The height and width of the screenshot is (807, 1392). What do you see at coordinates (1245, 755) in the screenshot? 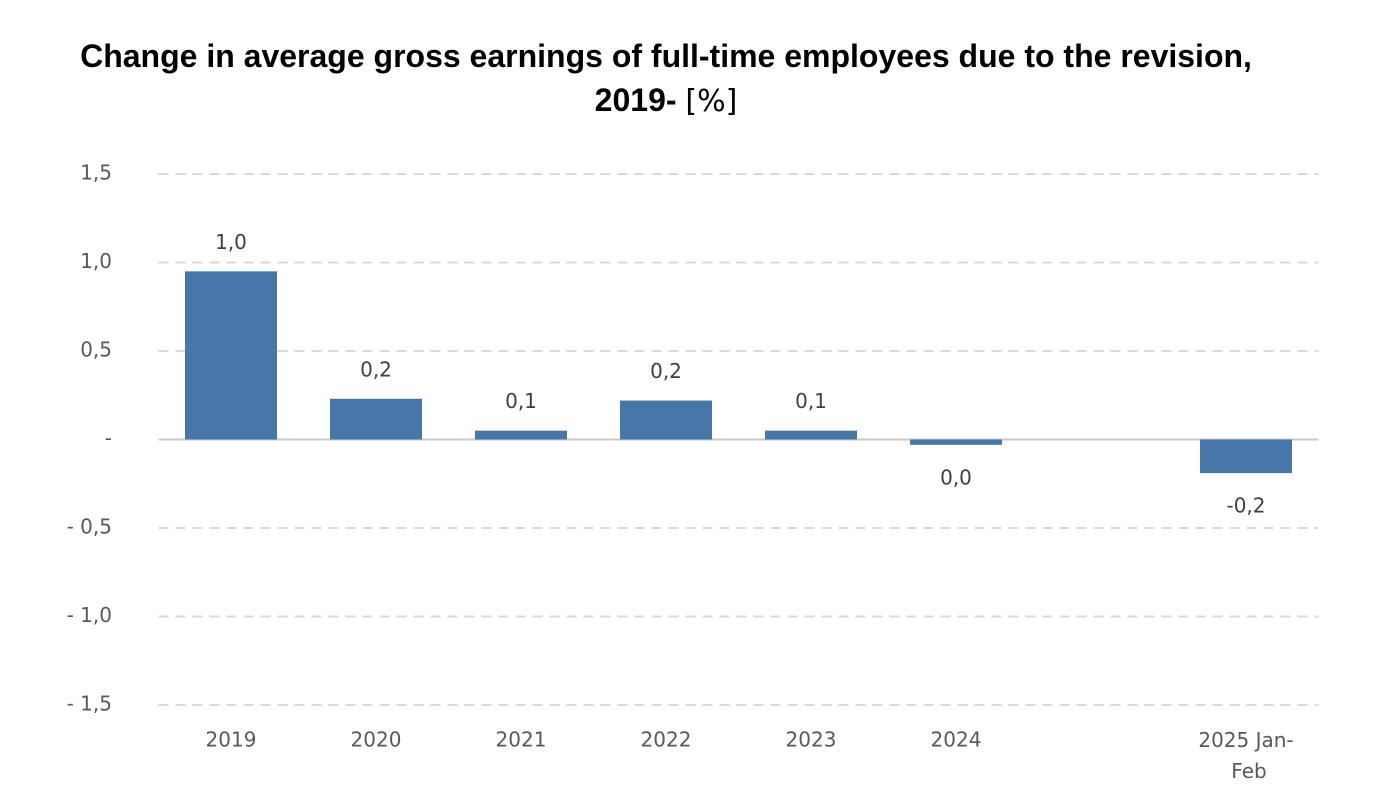
I see `x-tick-label: 2025 Jan- Feb` at bounding box center [1245, 755].